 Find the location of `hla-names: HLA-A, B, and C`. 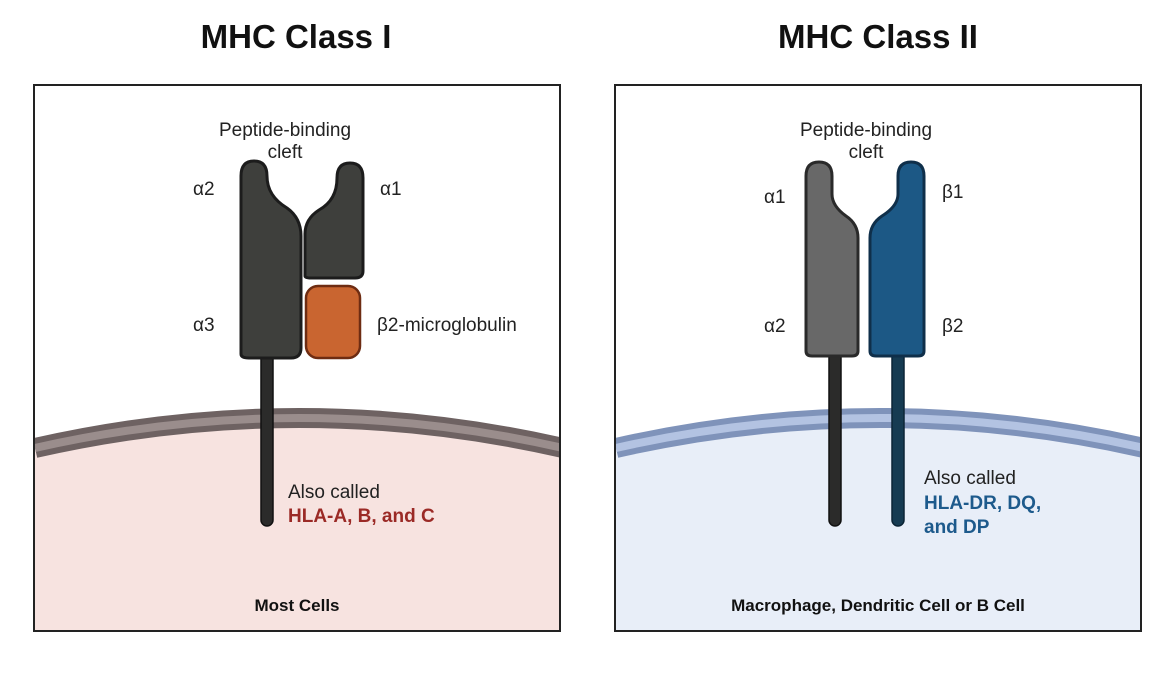

hla-names: HLA-A, B, and C is located at coordinates (361, 516).